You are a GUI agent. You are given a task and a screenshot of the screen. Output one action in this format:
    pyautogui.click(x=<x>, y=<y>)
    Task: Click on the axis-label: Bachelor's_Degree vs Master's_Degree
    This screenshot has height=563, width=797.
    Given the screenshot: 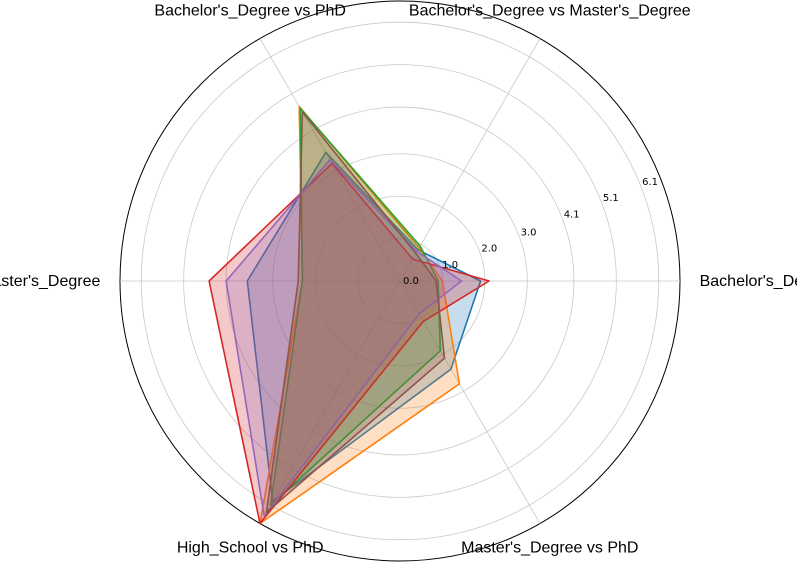 What is the action you would take?
    pyautogui.click(x=550, y=11)
    